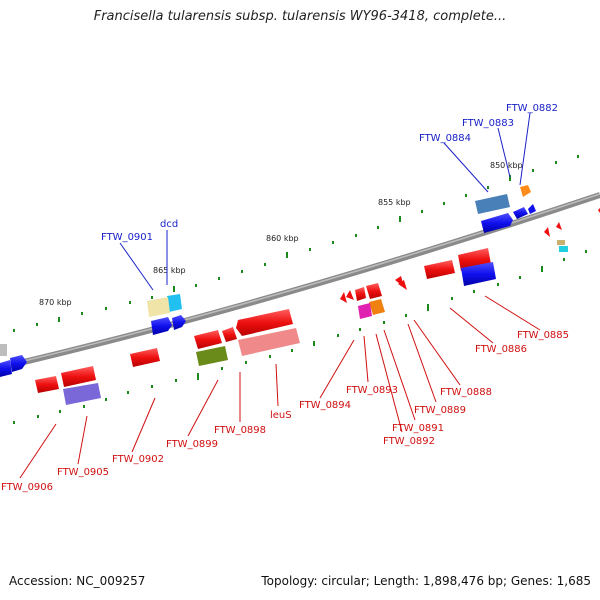  What do you see at coordinates (192, 444) in the screenshot?
I see `gene-label-ftw-0899: FTW_0899` at bounding box center [192, 444].